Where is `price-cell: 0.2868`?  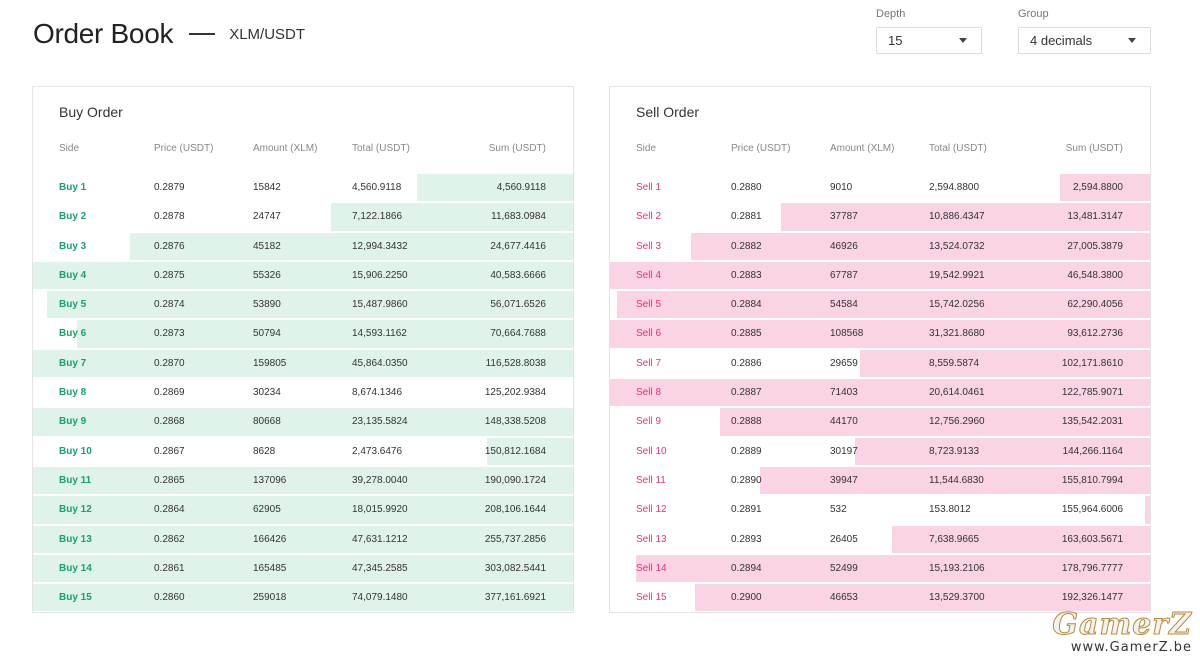 price-cell: 0.2868 is located at coordinates (169, 422).